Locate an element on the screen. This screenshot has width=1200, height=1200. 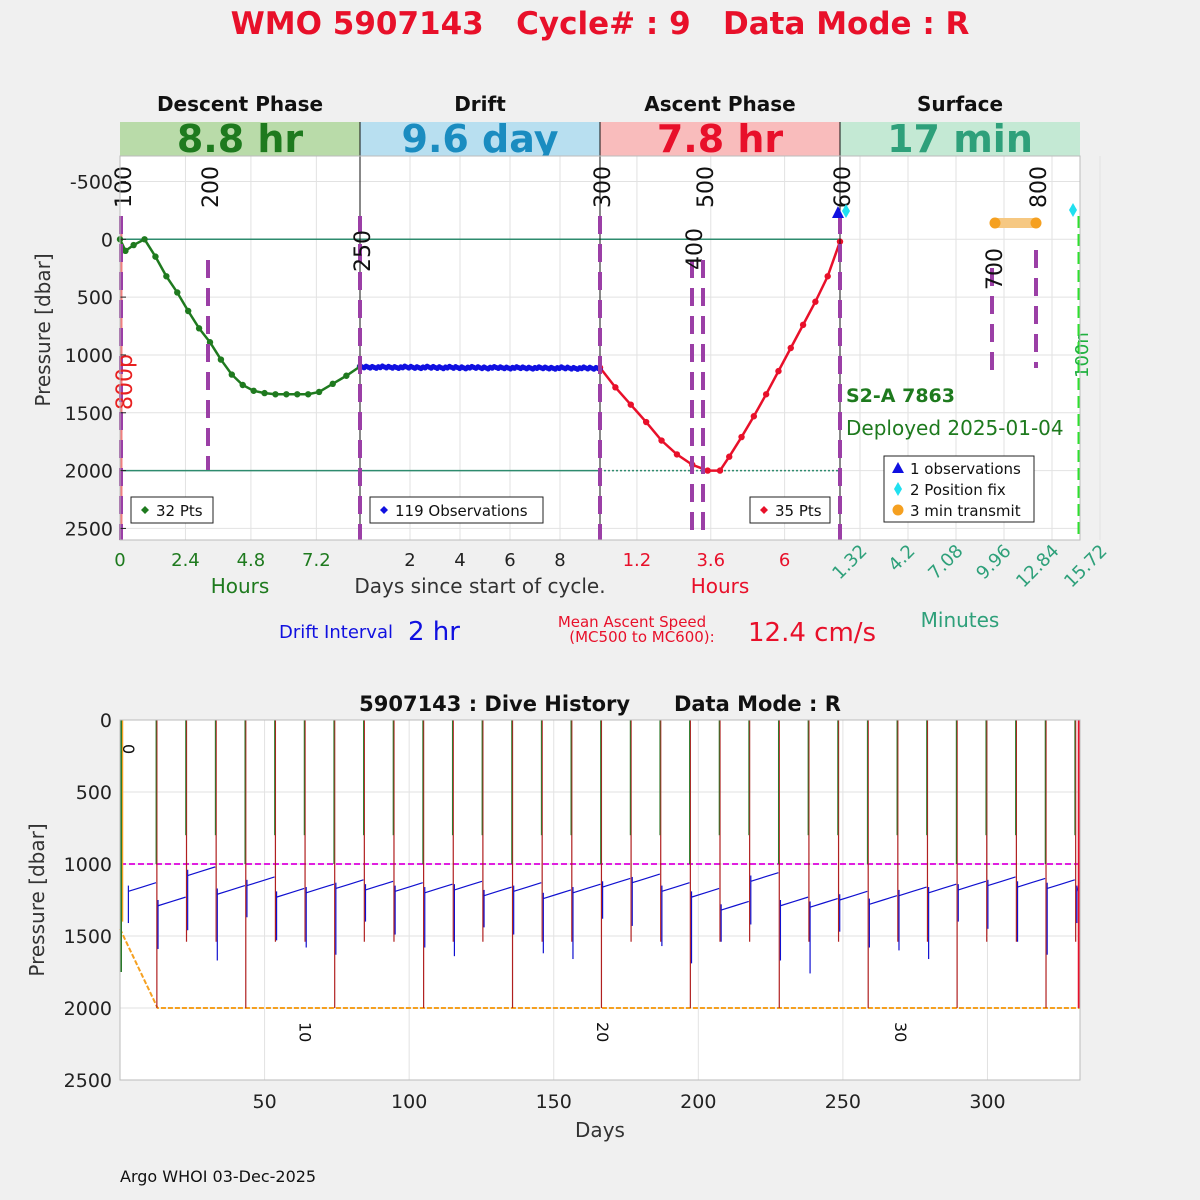
descent-legend-marker is located at coordinates (145, 510).